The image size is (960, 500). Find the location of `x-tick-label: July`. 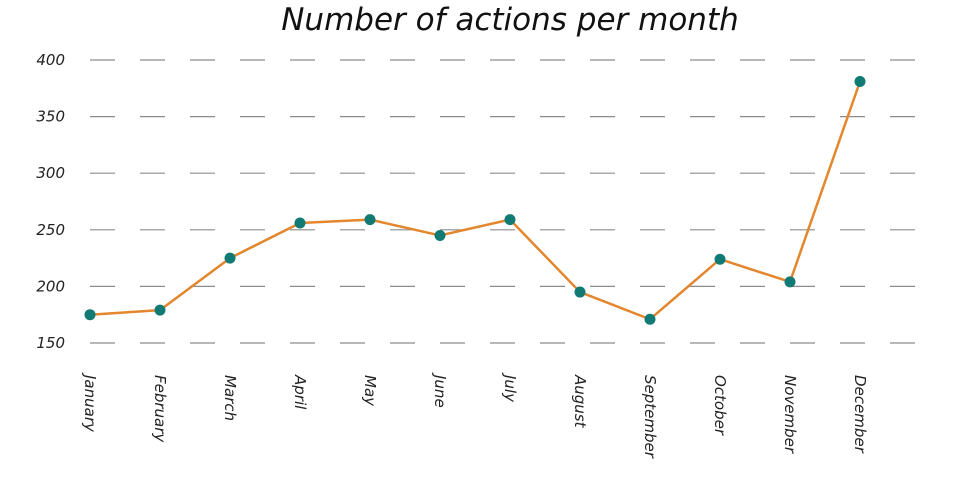

x-tick-label: July is located at coordinates (510, 387).